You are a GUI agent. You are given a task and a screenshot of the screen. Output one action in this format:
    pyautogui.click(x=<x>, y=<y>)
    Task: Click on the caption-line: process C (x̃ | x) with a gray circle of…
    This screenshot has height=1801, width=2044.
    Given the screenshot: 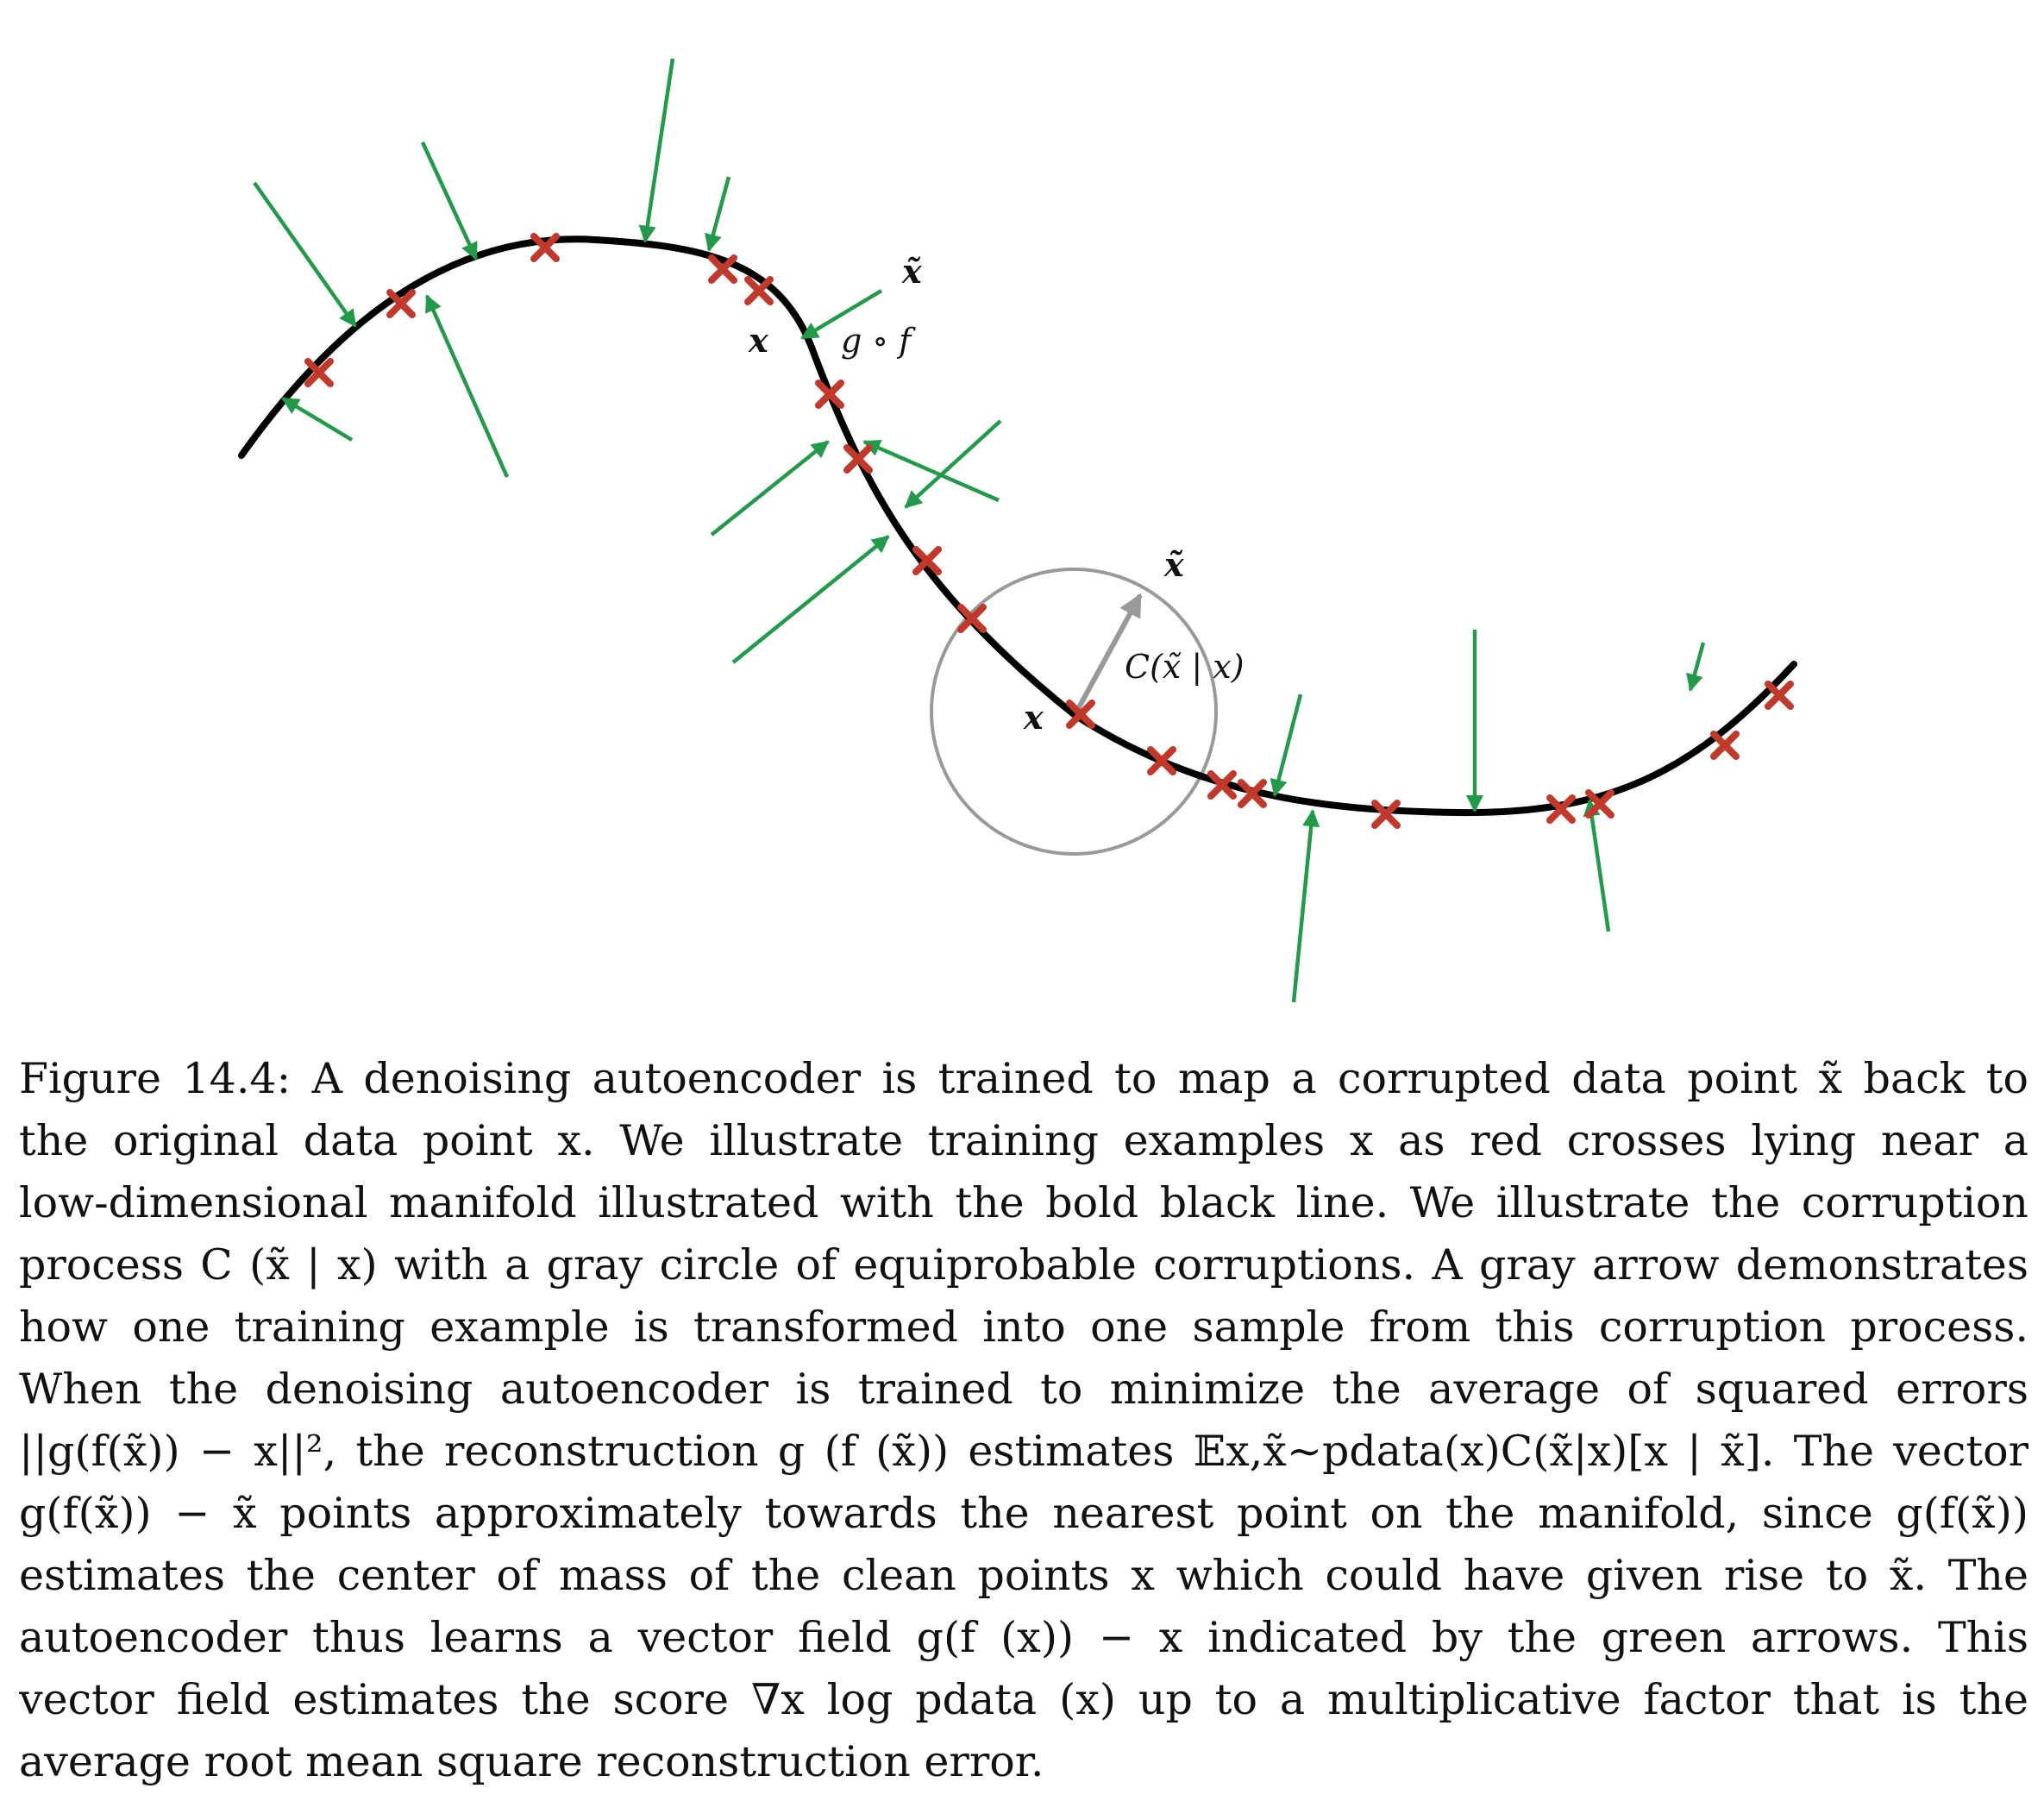 What is the action you would take?
    pyautogui.click(x=1023, y=1265)
    